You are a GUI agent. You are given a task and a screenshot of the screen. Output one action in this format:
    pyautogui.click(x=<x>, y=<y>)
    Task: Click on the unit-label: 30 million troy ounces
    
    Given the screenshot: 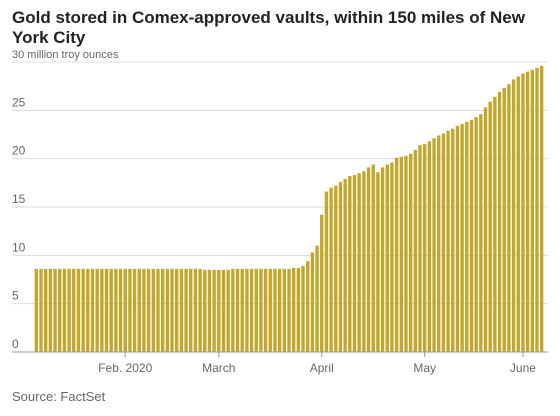 What is the action you would take?
    pyautogui.click(x=65, y=55)
    